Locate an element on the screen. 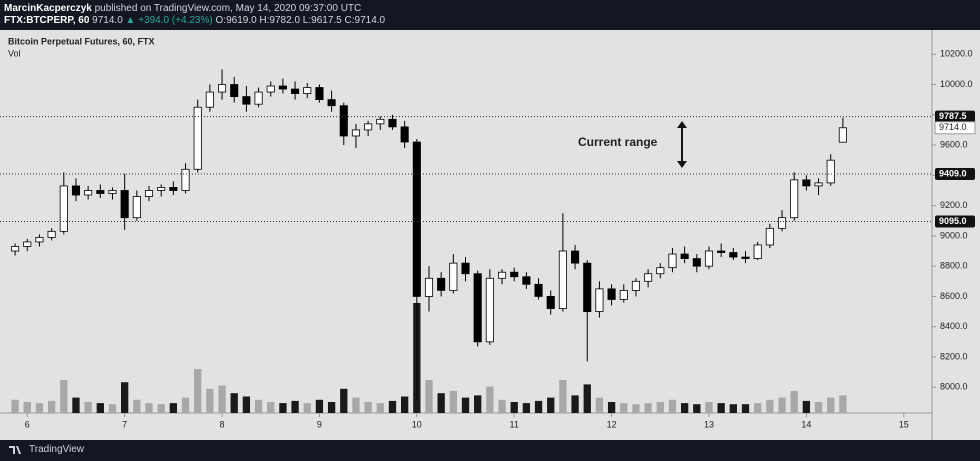 This screenshot has width=980, height=461. x-tick-label: 10 is located at coordinates (417, 424).